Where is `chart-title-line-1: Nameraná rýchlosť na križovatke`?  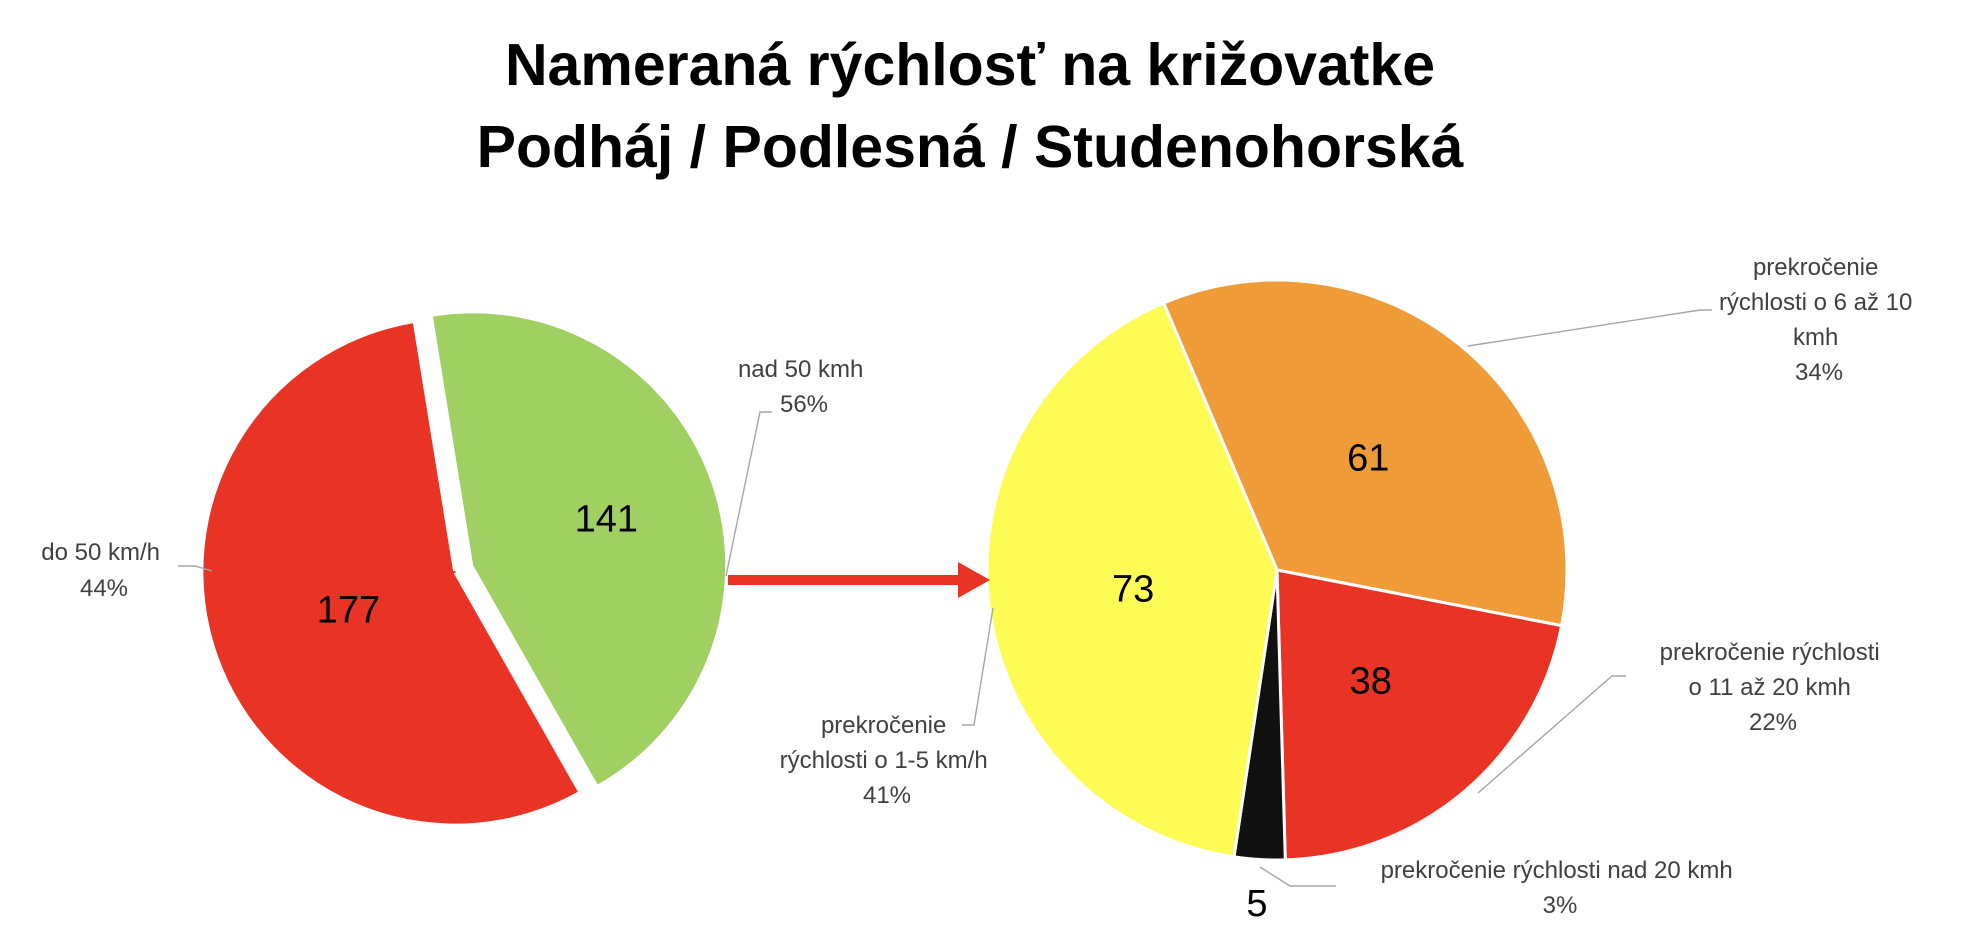 chart-title-line-1: Nameraná rýchlosť na križovatke is located at coordinates (970, 65).